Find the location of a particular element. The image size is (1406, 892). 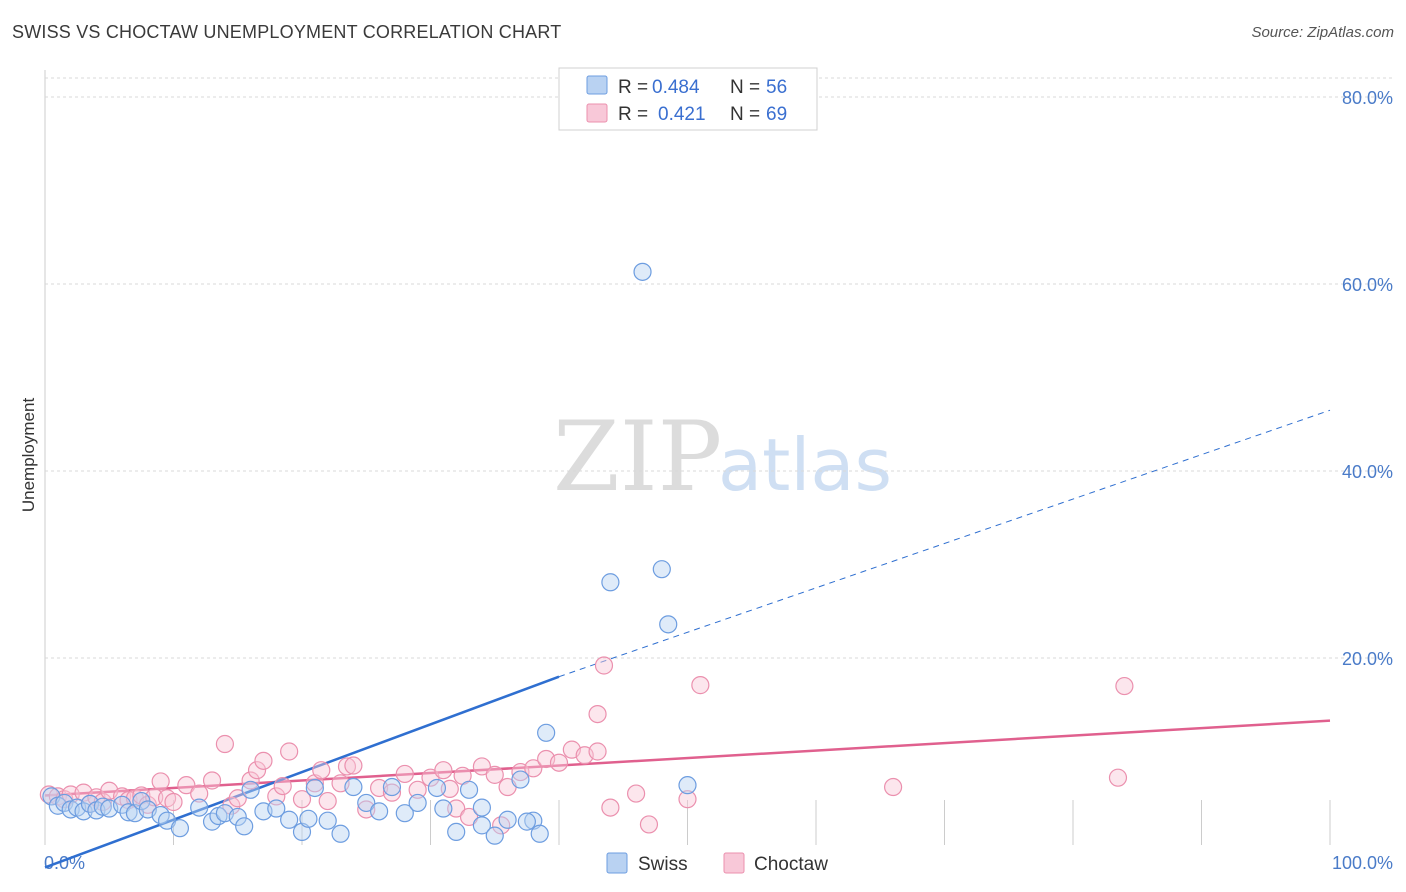

swiss-r-label: R = is located at coordinates (633, 87).